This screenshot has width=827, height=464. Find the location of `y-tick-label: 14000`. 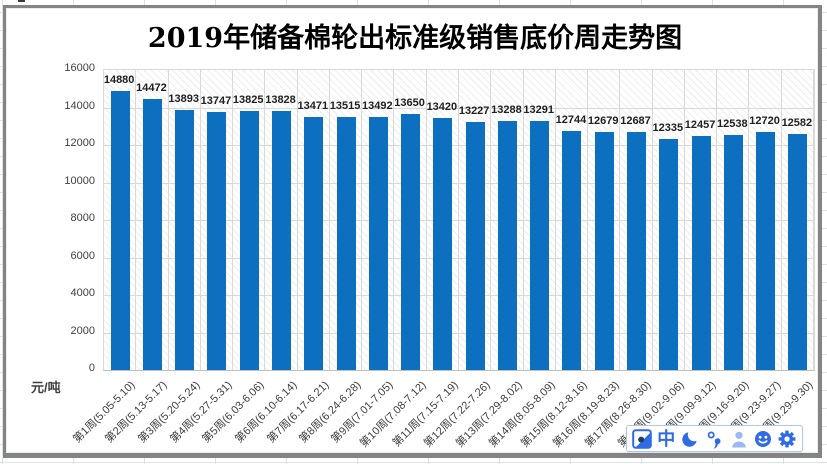

y-tick-label: 14000 is located at coordinates (79, 105).